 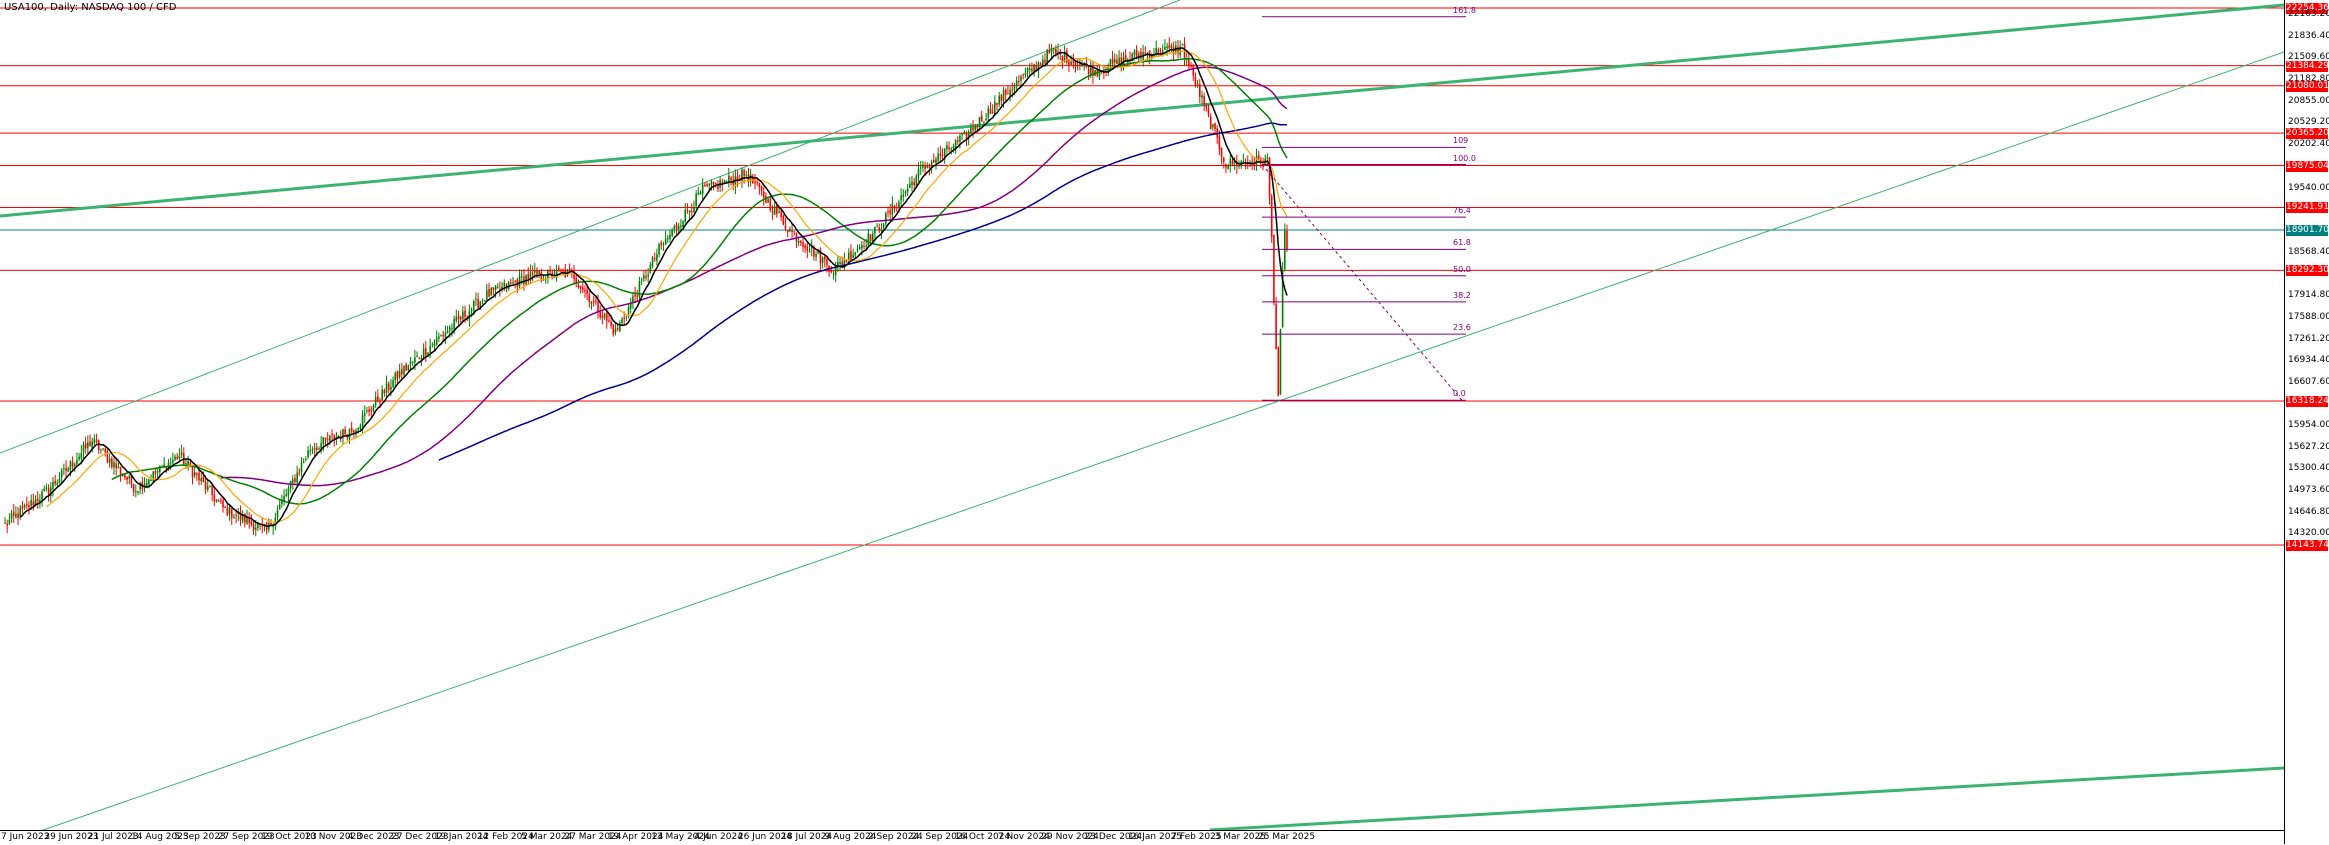 What do you see at coordinates (2308, 381) in the screenshot?
I see `price-tick-label: 16607.60` at bounding box center [2308, 381].